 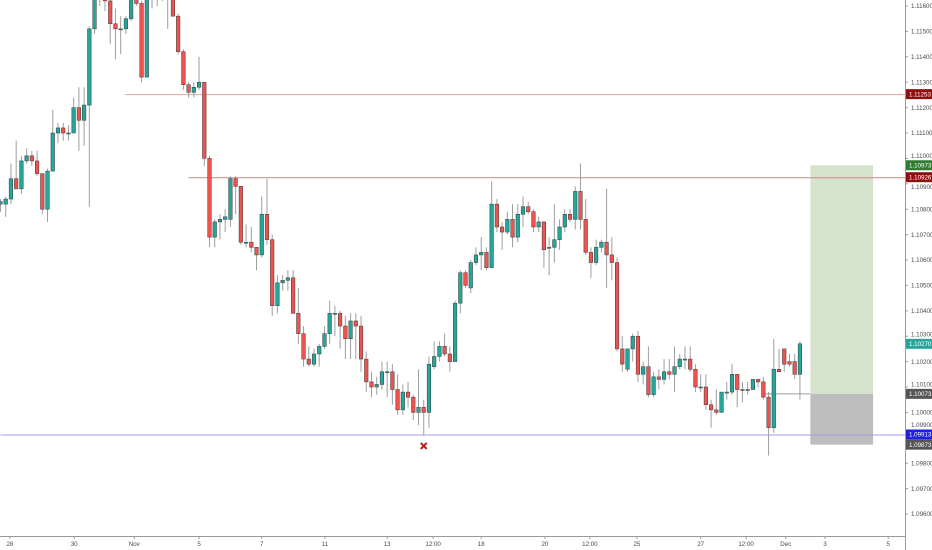 What do you see at coordinates (9, 544) in the screenshot?
I see `time-tick-label: 28` at bounding box center [9, 544].